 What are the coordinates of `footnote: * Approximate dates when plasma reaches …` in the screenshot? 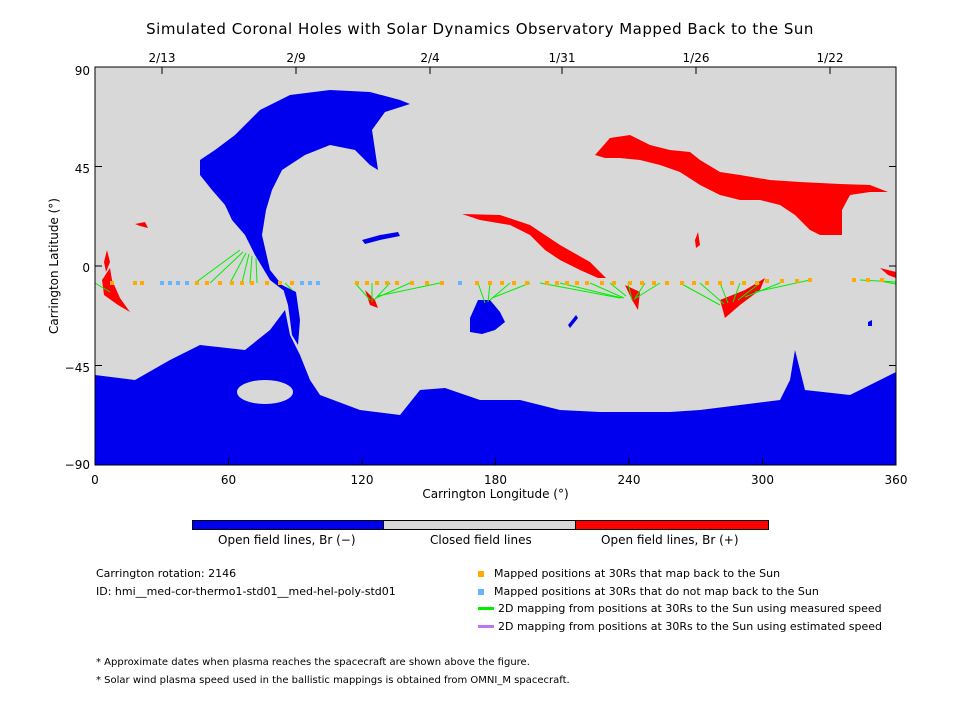 It's located at (313, 662).